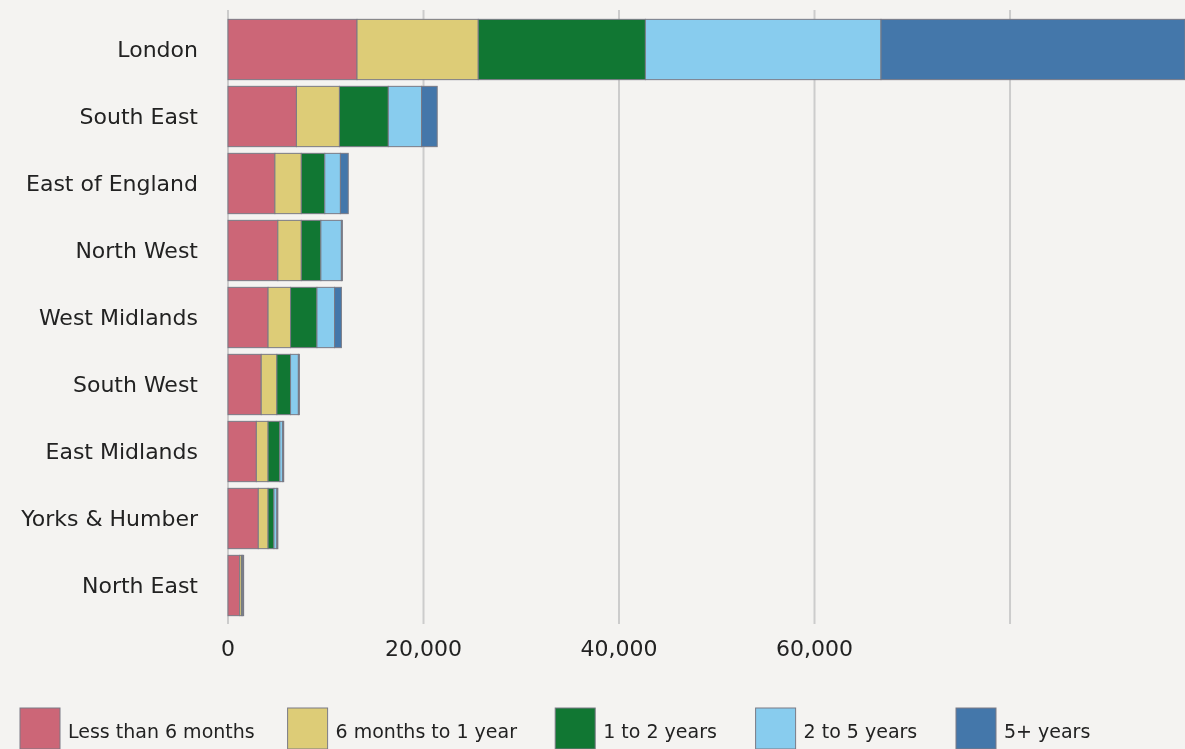  Describe the element at coordinates (118, 318) in the screenshot. I see `y-tick-label: West Midlands` at that location.